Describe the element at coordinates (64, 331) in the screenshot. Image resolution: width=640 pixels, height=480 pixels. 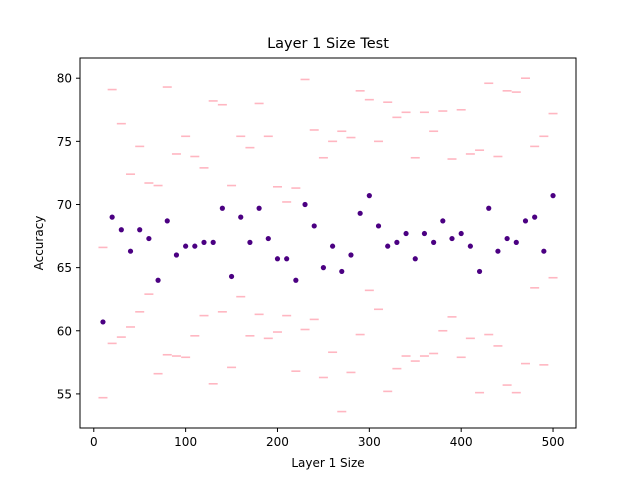
I see `y-tick-label: 60` at that location.